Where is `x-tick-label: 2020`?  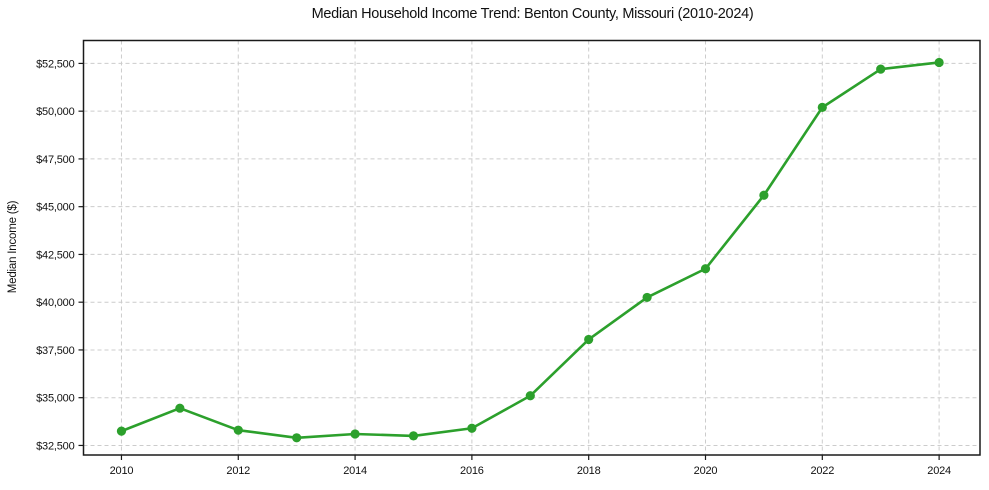 x-tick-label: 2020 is located at coordinates (706, 471).